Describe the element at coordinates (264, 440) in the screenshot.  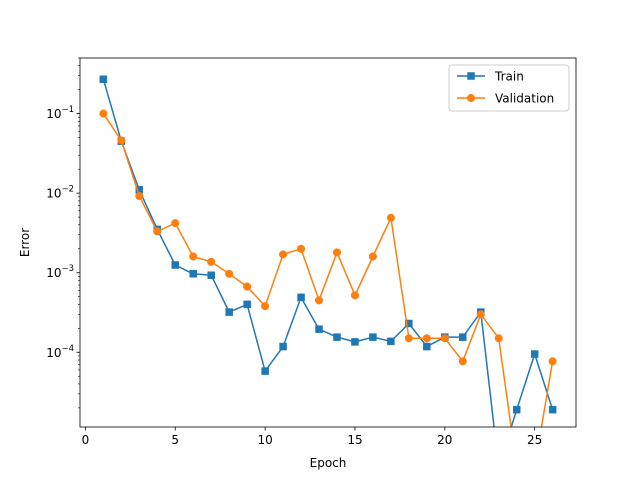
I see `x-tick-label: 10` at that location.